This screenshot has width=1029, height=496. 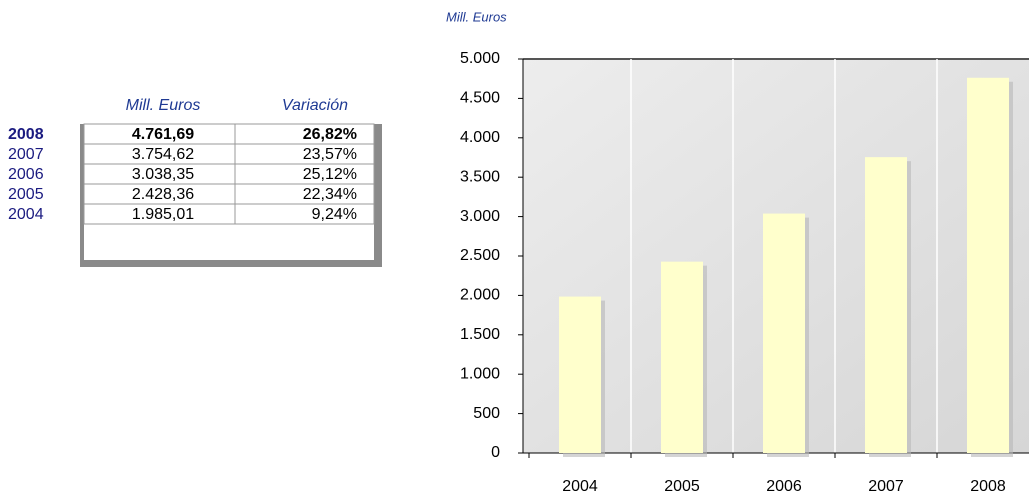 What do you see at coordinates (26, 174) in the screenshot?
I see `row-year: 2006` at bounding box center [26, 174].